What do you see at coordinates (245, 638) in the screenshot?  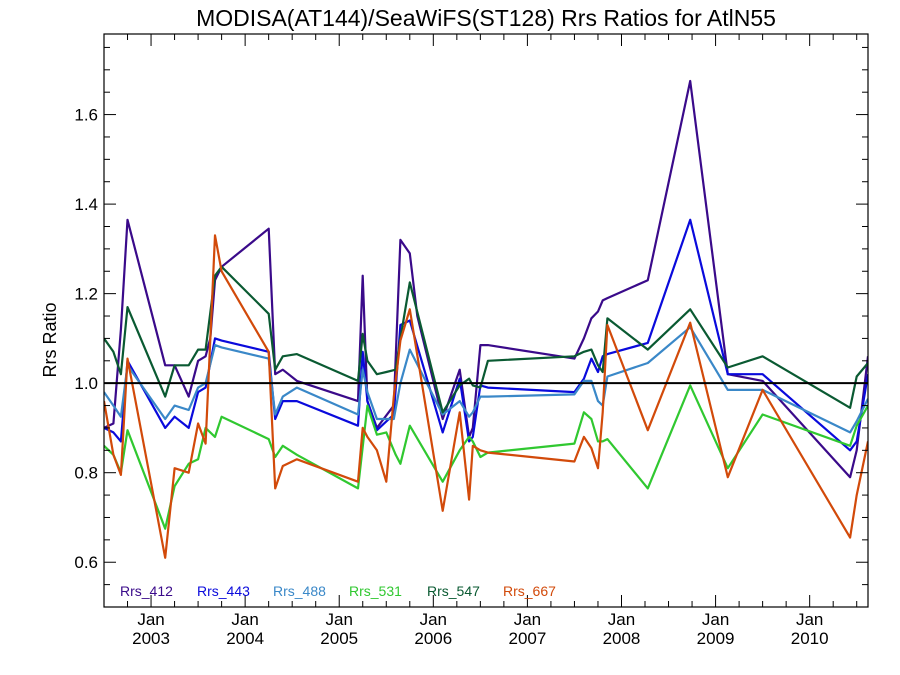 I see `x-tick-label-year: 2004` at bounding box center [245, 638].